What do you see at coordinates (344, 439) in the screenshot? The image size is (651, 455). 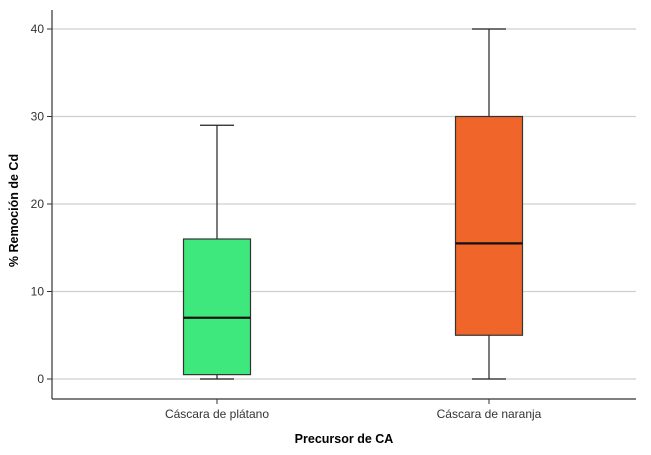 I see `x-axis-title: Precursor de CA` at bounding box center [344, 439].